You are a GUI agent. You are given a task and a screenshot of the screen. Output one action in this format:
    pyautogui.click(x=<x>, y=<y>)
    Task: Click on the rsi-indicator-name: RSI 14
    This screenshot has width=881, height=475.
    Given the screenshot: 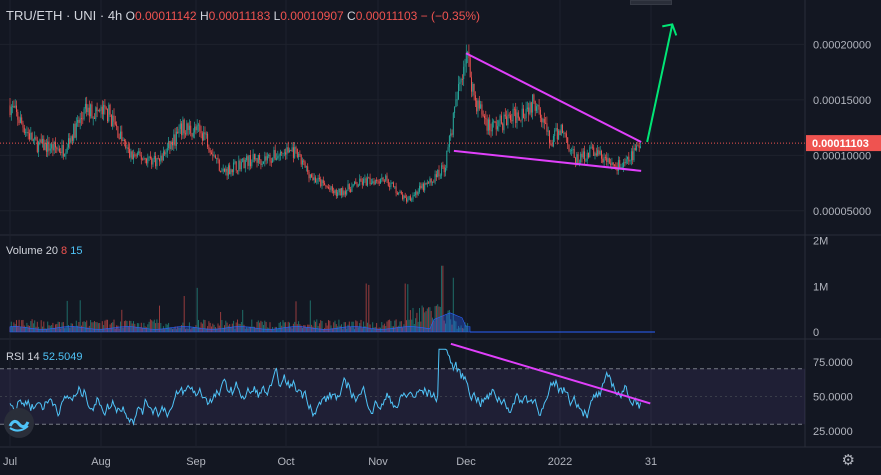 What is the action you would take?
    pyautogui.click(x=23, y=357)
    